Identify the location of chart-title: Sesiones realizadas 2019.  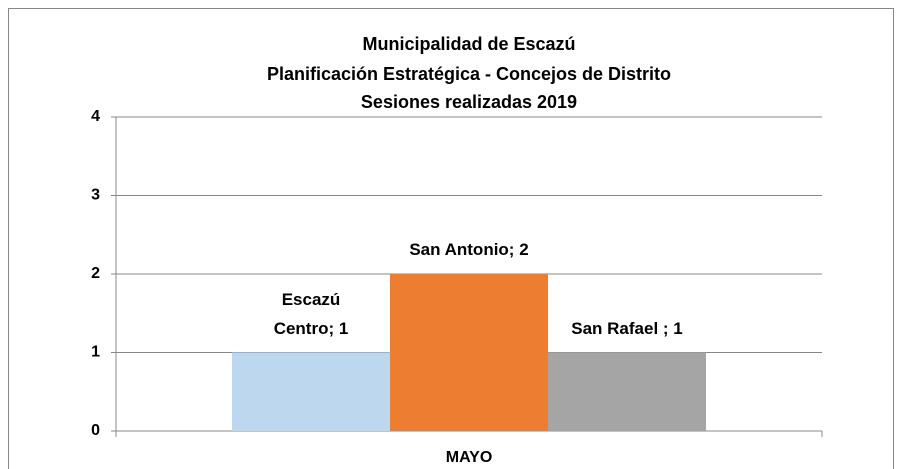
(469, 102).